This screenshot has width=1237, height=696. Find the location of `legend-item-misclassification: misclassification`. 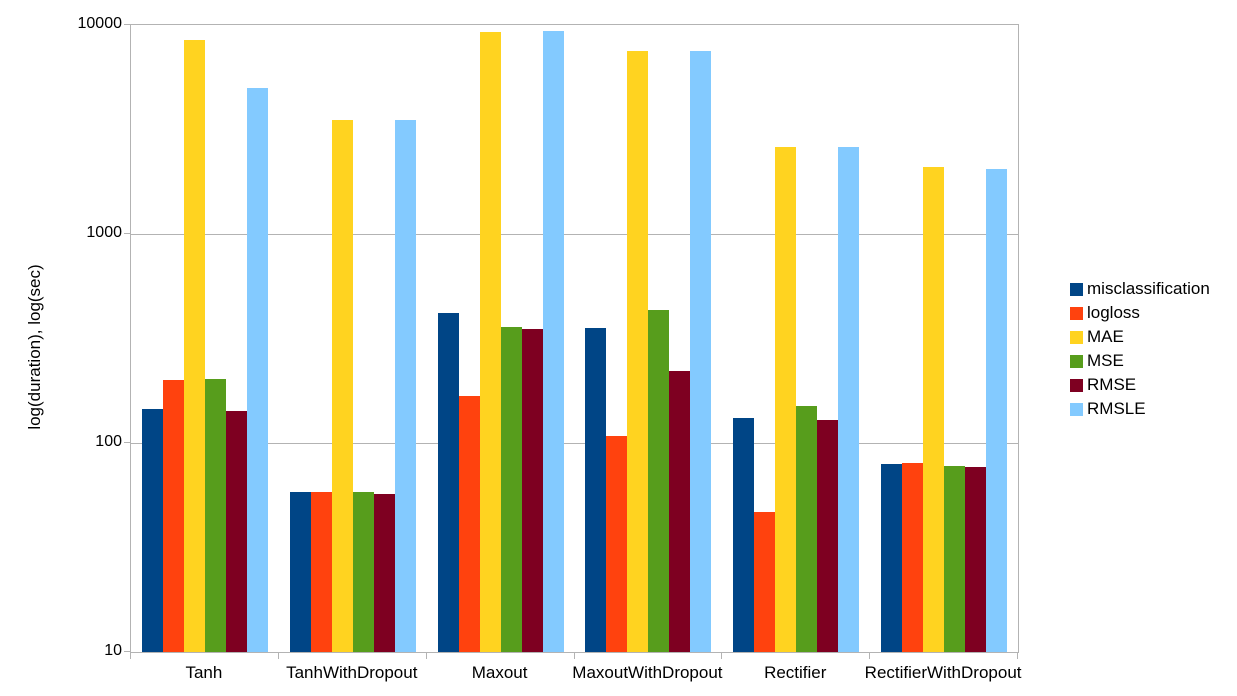

legend-item-misclassification: misclassification is located at coordinates (1140, 289).